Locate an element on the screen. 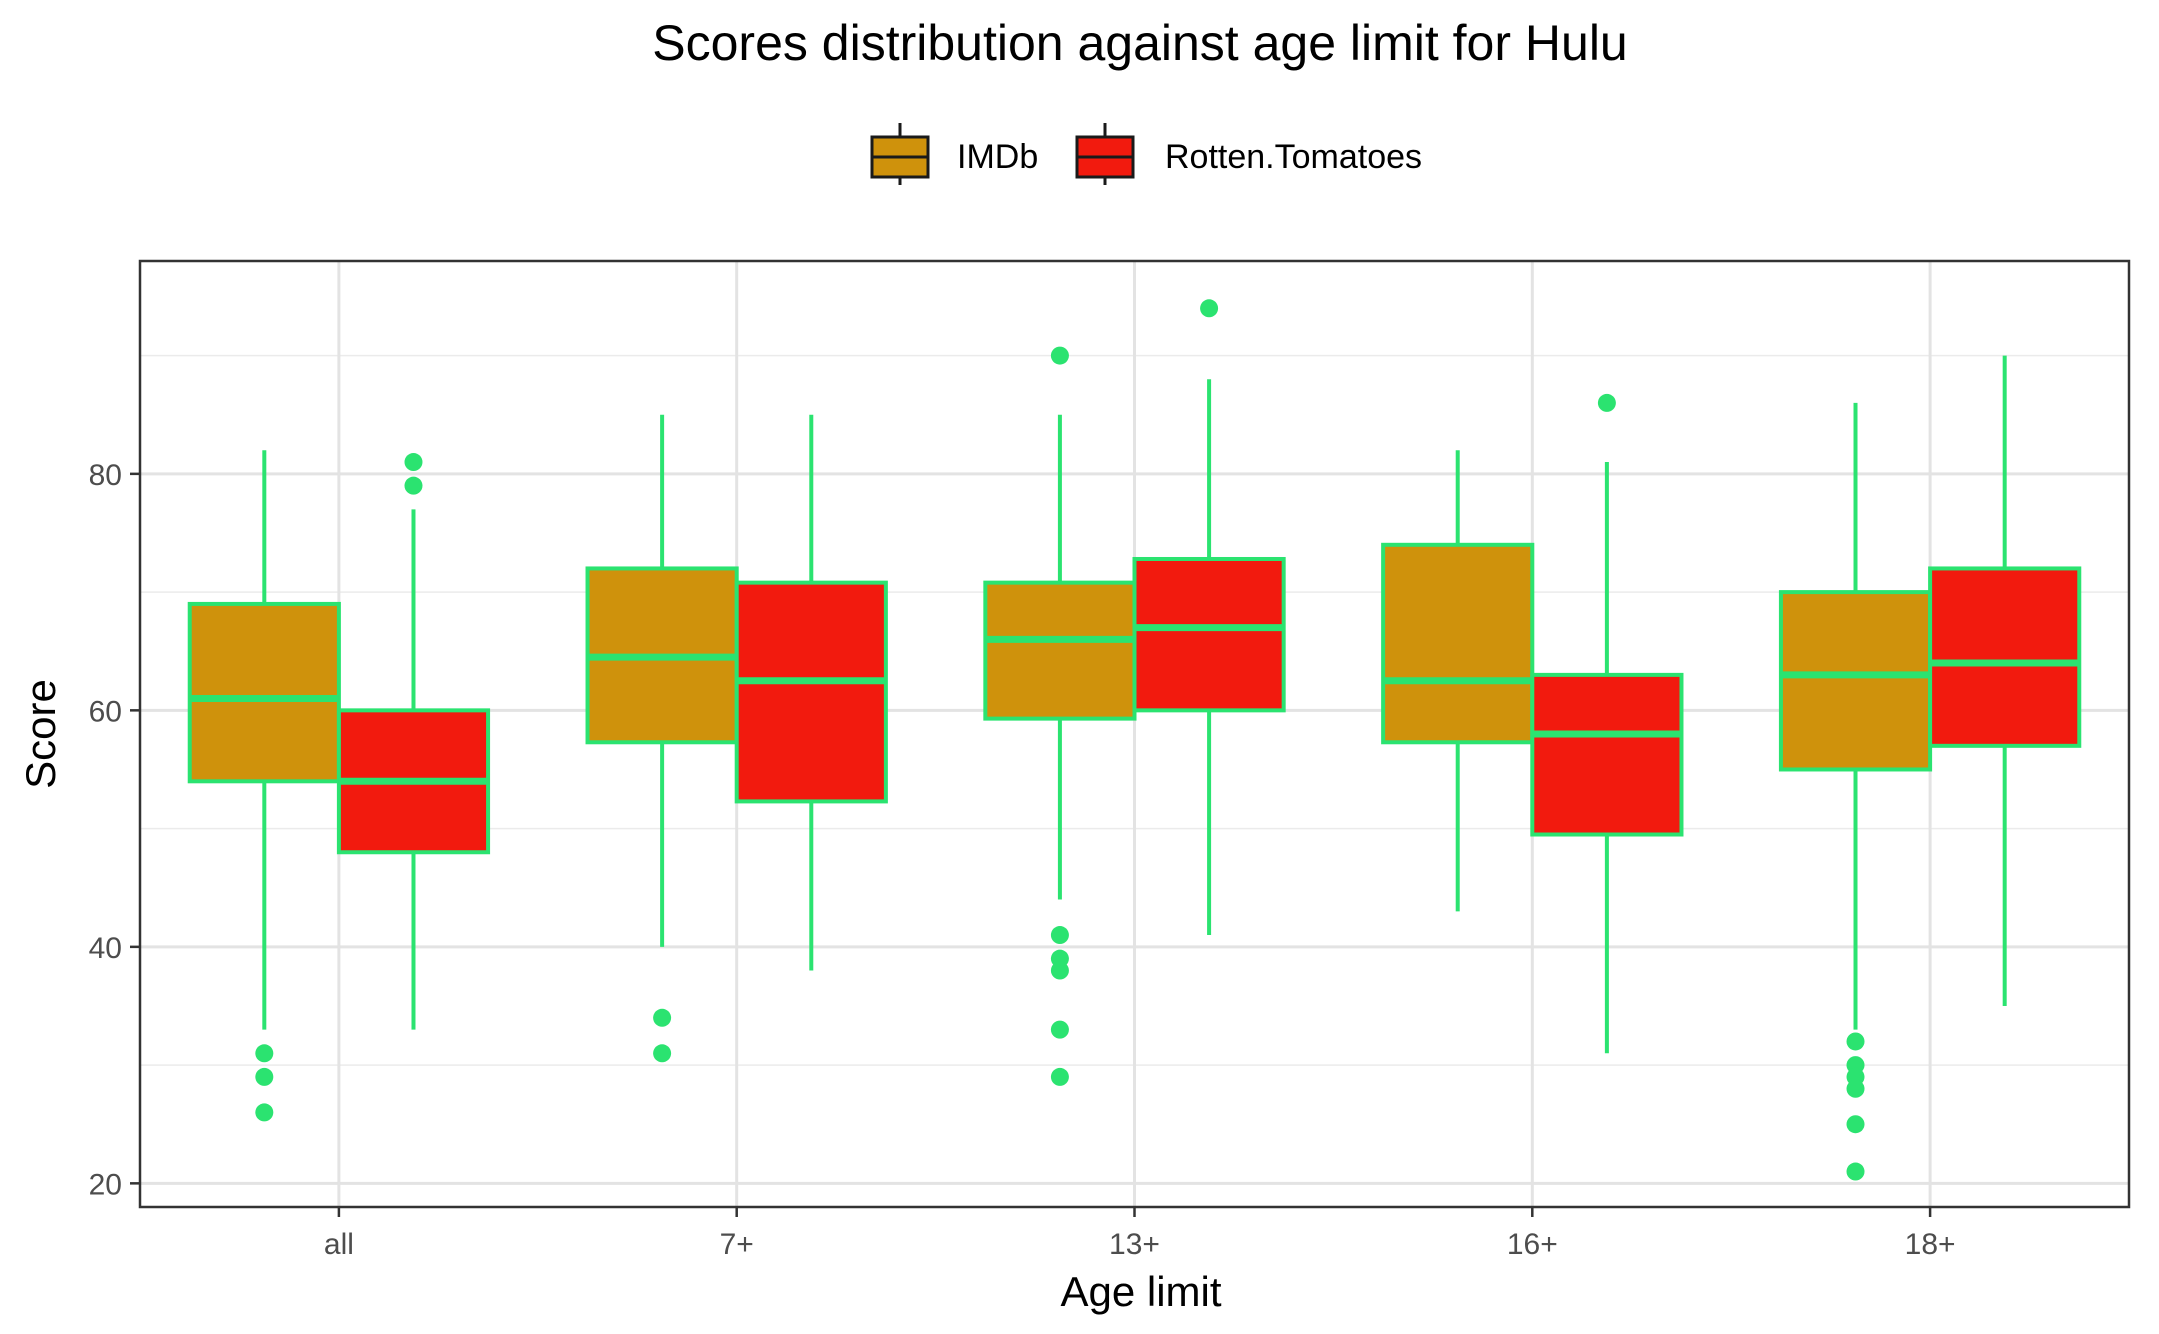  x-tick-label: 18+ is located at coordinates (1930, 1244).